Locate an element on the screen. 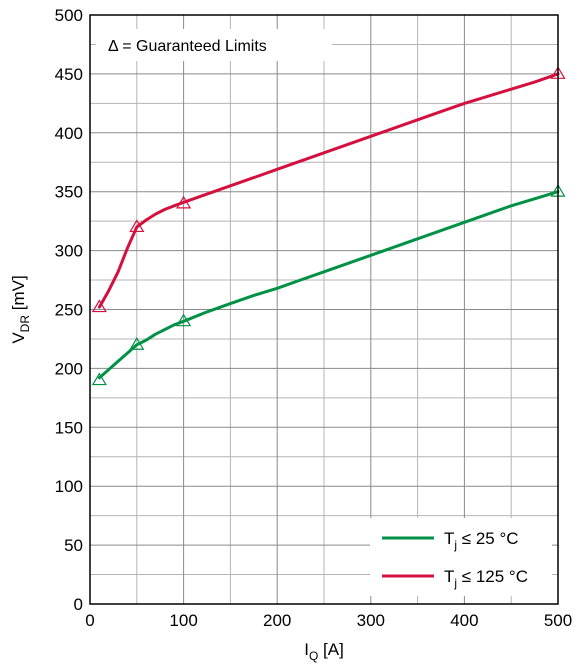 The width and height of the screenshot is (584, 664). y-tick-label: 0 is located at coordinates (78, 604).